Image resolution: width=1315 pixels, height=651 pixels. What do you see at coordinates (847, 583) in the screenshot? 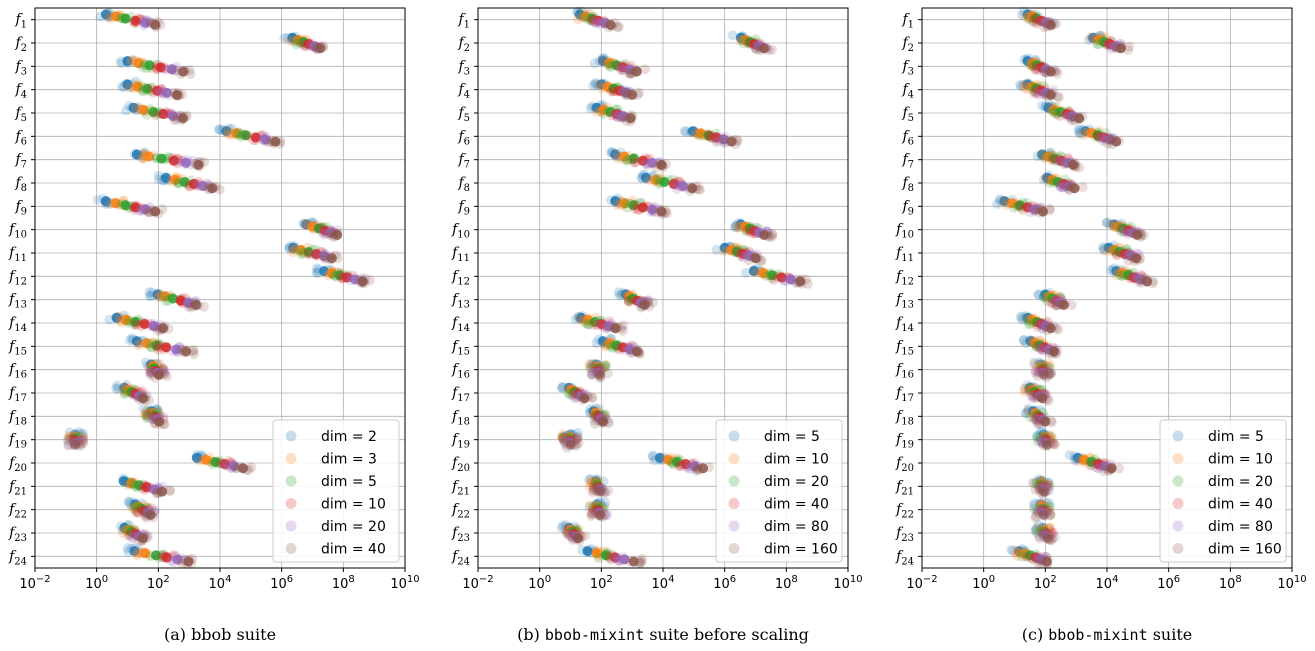
I see `x-tick-label: 10¹⁰` at bounding box center [847, 583].